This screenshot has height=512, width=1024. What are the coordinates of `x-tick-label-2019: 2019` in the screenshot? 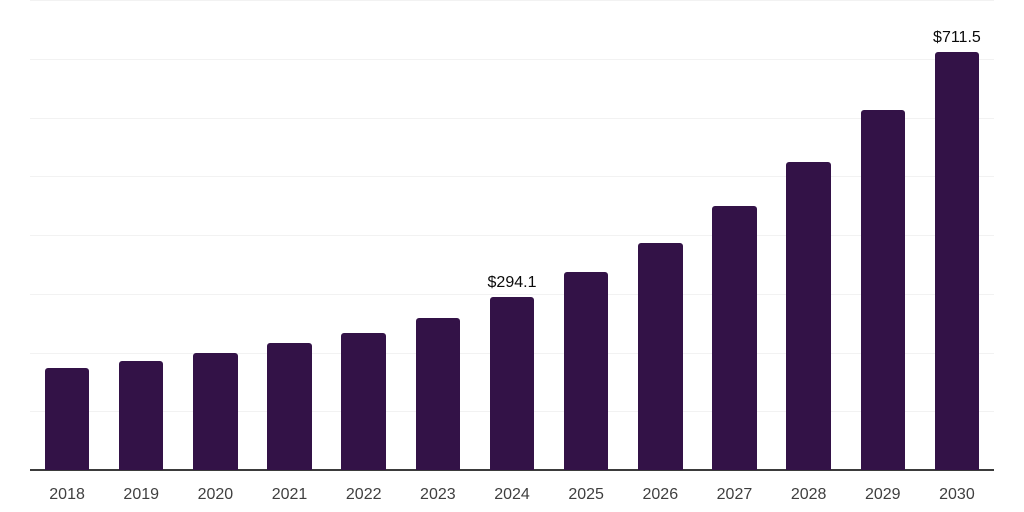 It's located at (141, 494).